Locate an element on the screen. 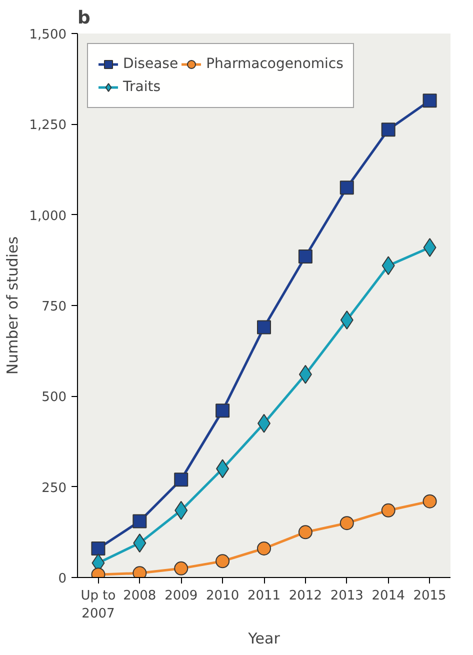 Image resolution: width=473 pixels, height=655 pixels. y-axis-title: Number of studies is located at coordinates (12, 305).